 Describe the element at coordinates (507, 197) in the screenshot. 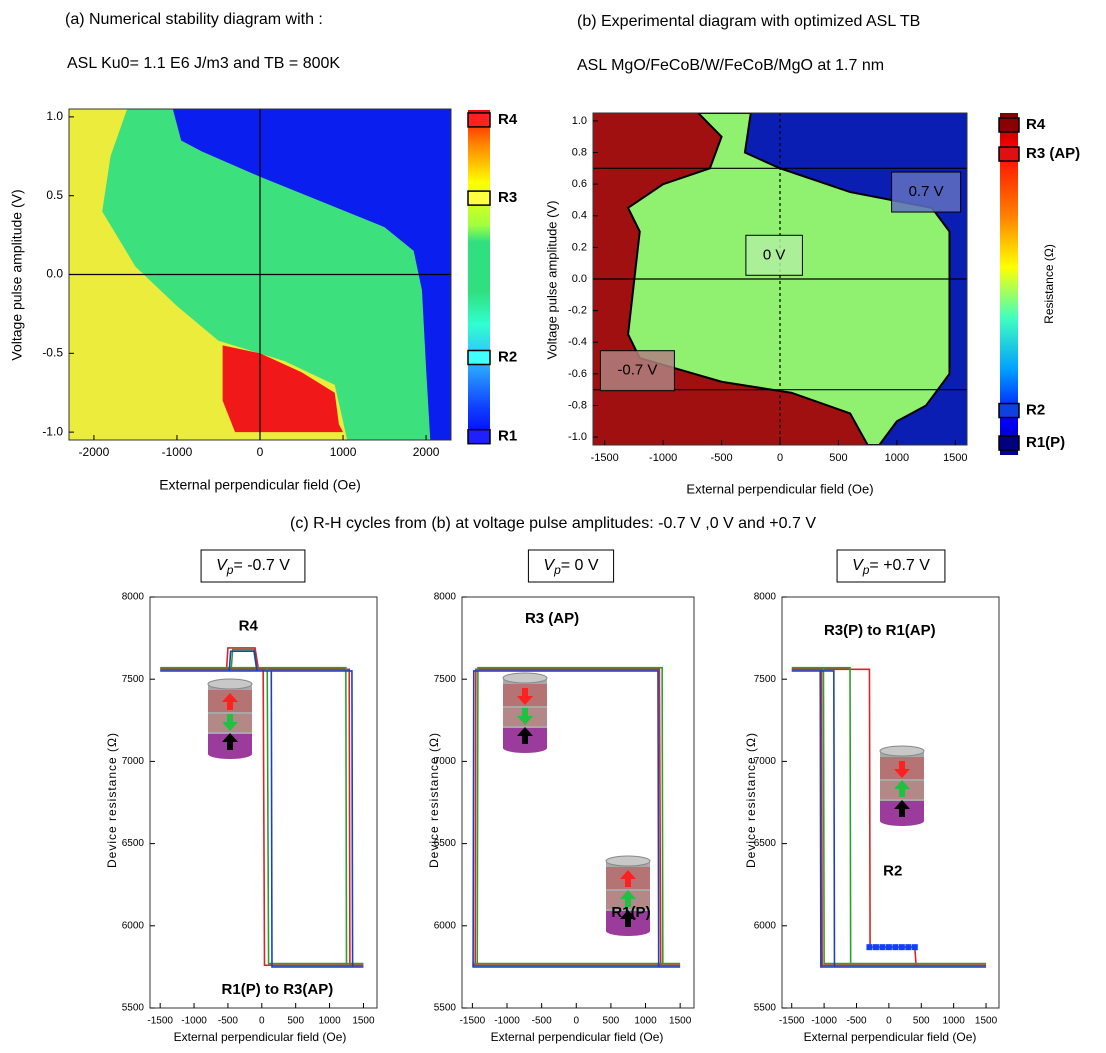

I see `colorbar-label: R3` at that location.